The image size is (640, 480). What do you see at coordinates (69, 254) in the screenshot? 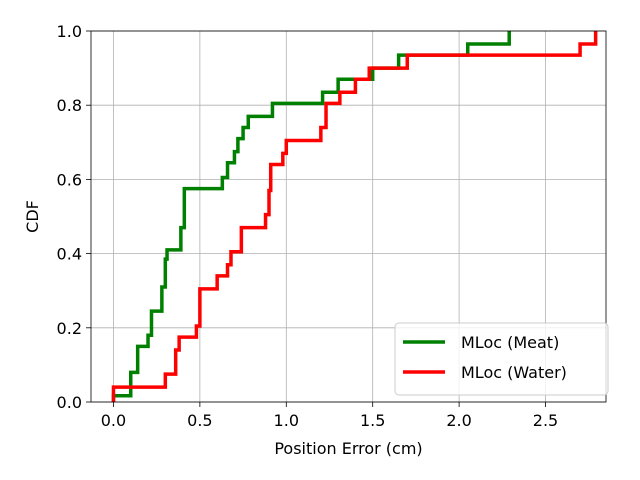
I see `y-tick-label: 0.4` at bounding box center [69, 254].